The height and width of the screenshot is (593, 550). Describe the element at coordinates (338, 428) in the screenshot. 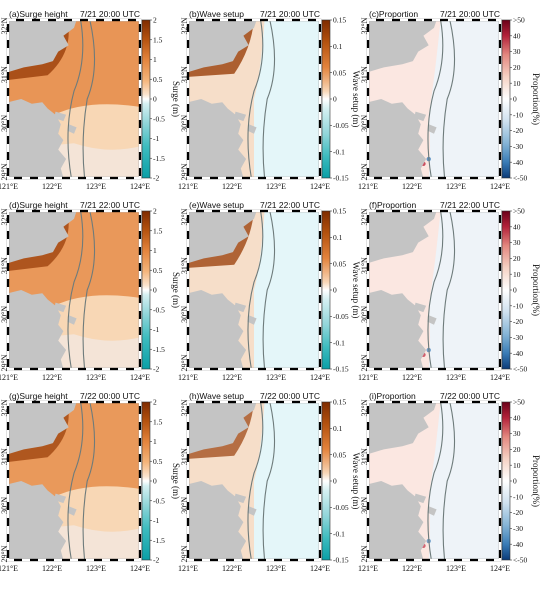

I see `colorbar-tick-label: 0.1` at that location.